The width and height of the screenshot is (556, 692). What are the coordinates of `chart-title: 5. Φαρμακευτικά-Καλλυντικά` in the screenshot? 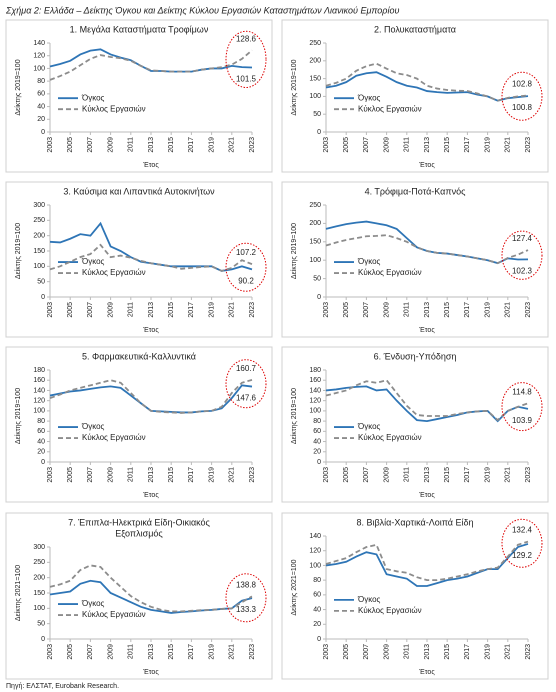 It's located at (139, 356).